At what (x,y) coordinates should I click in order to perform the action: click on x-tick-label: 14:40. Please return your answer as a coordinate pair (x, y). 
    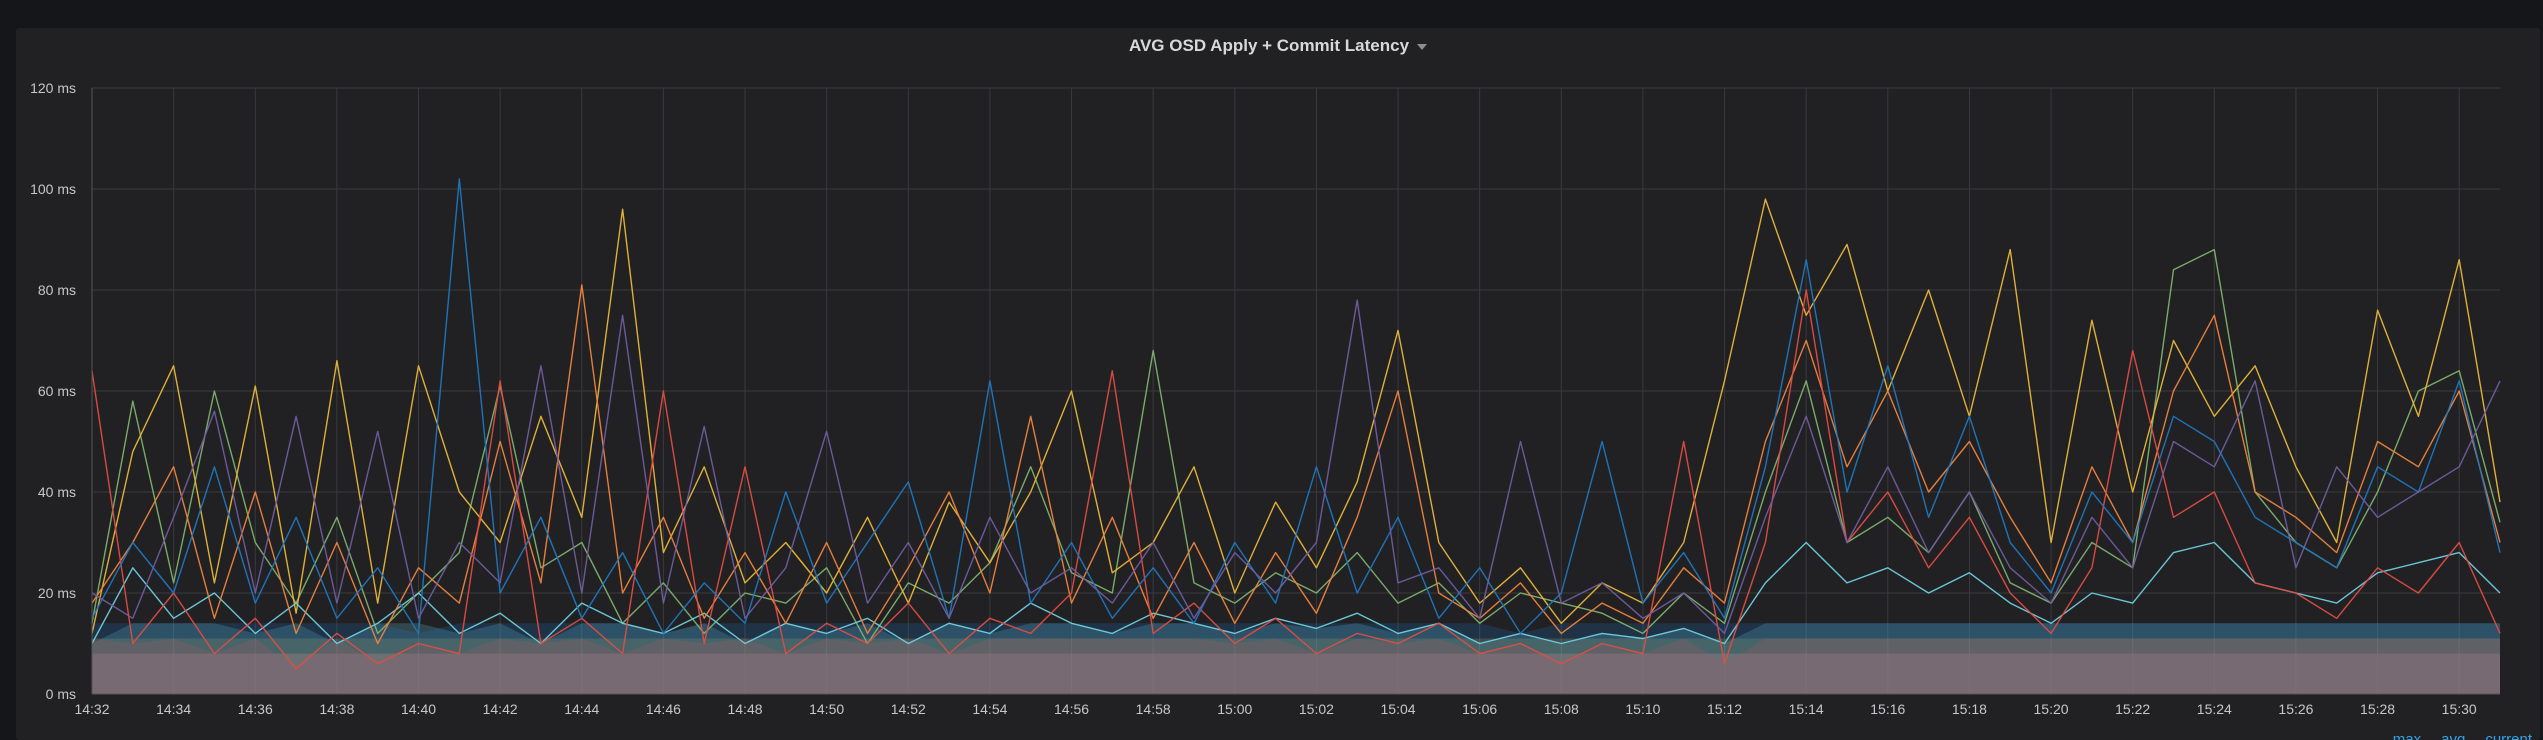
    Looking at the image, I should click on (418, 709).